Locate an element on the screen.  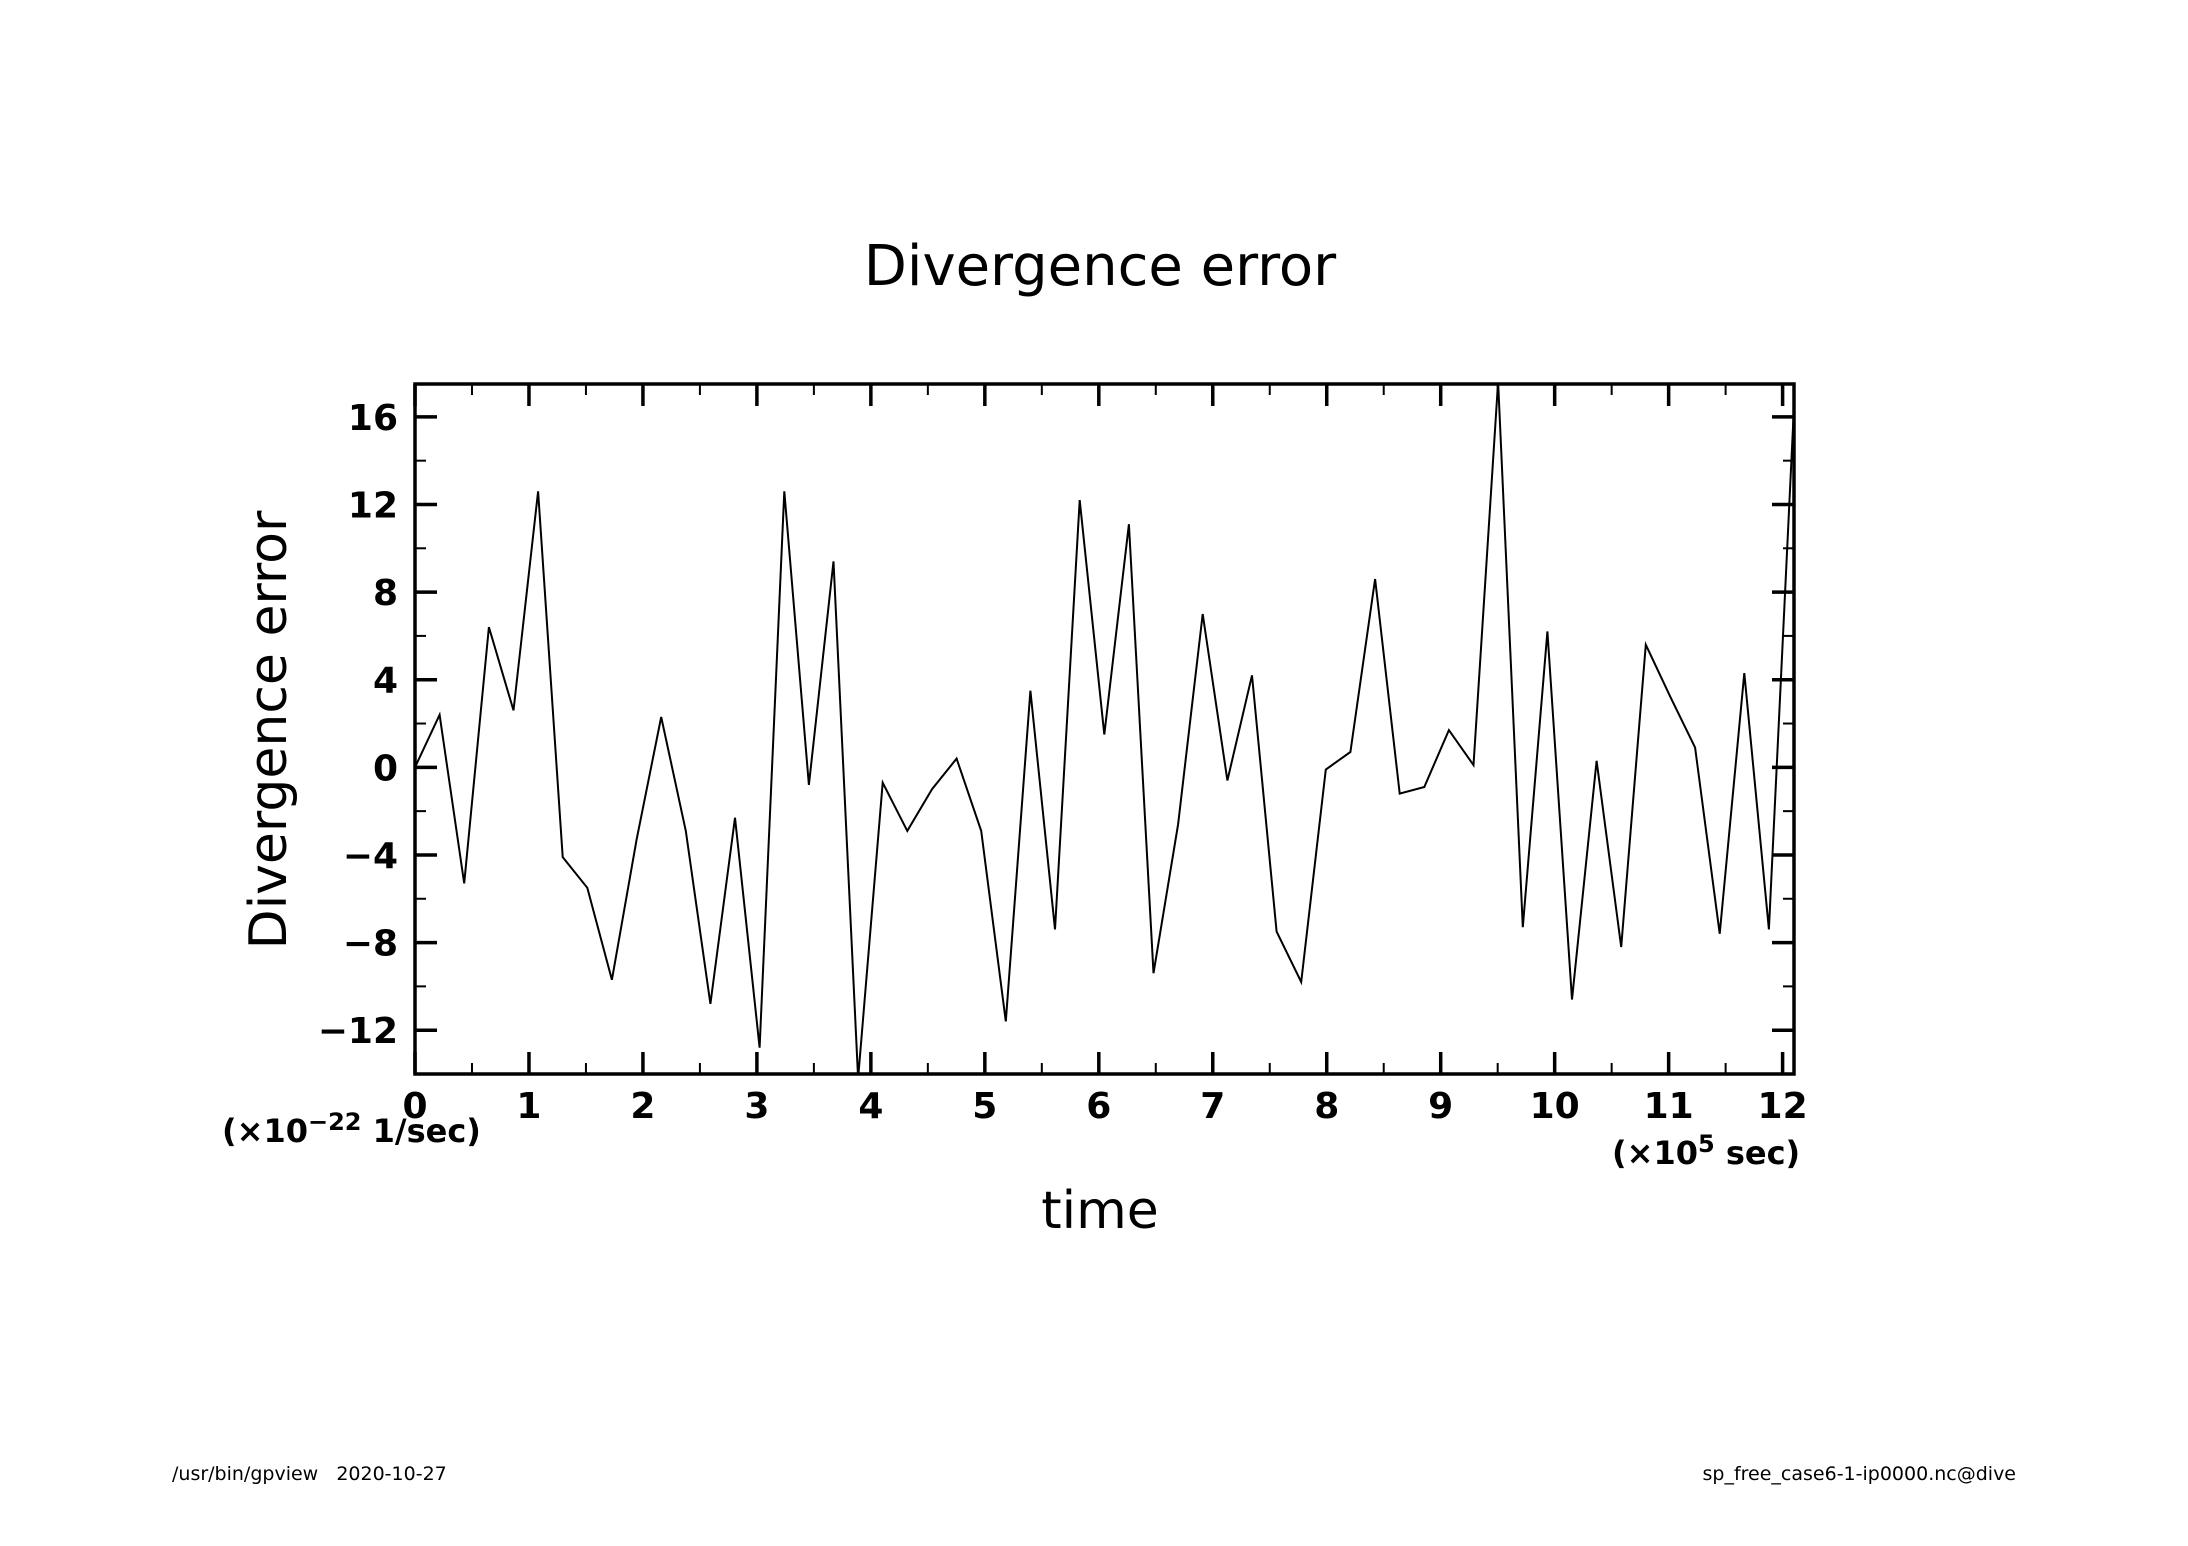
y-tick-label: −8 is located at coordinates (370, 944).